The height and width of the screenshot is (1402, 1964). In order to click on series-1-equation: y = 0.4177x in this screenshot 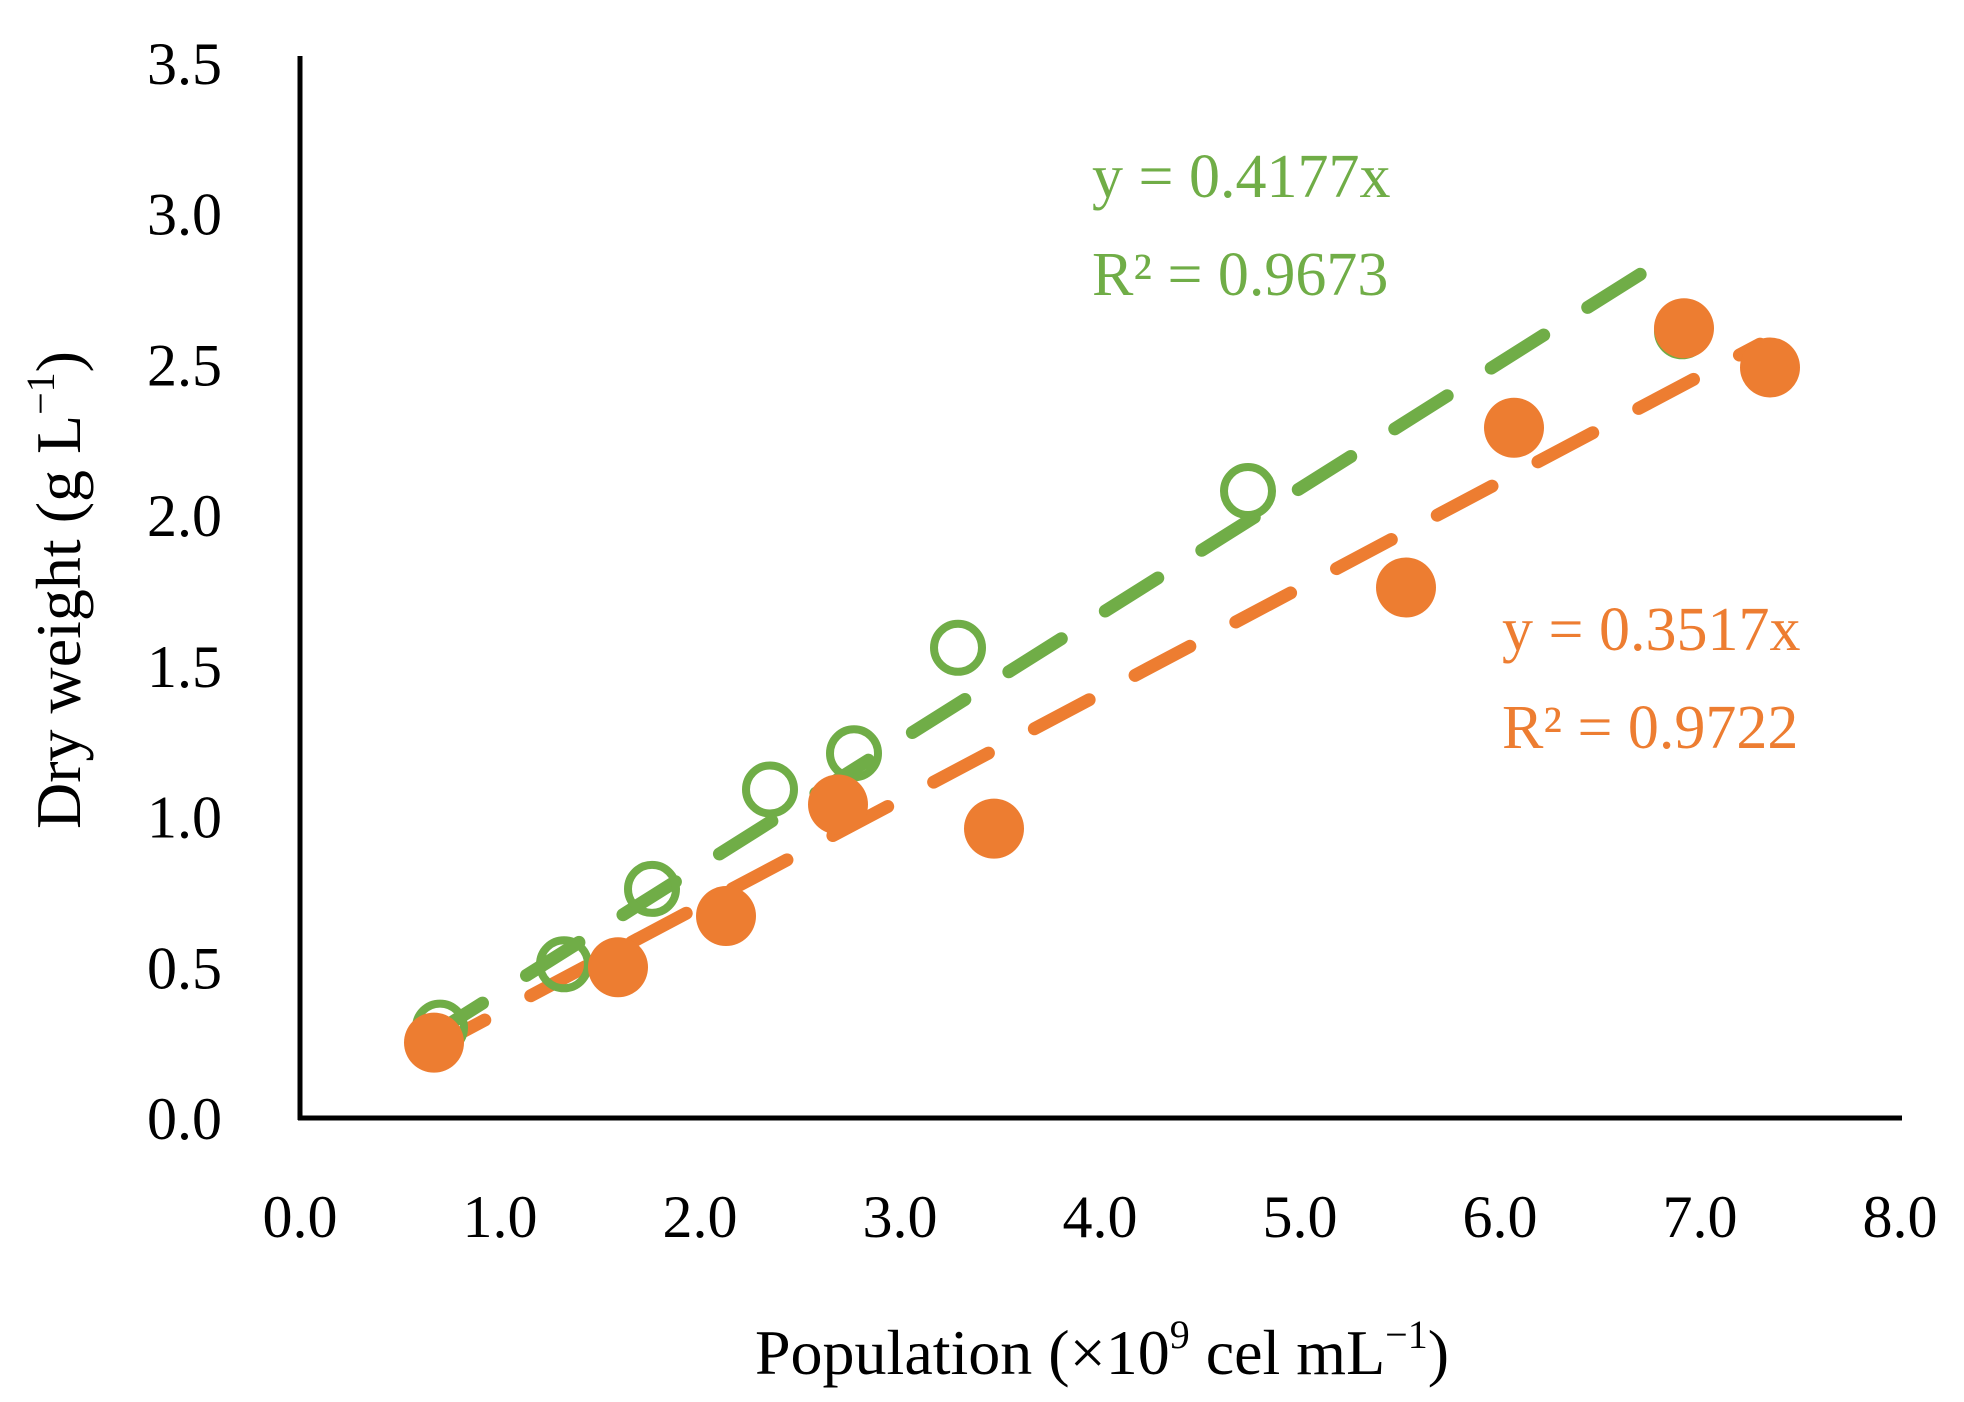, I will do `click(1241, 177)`.